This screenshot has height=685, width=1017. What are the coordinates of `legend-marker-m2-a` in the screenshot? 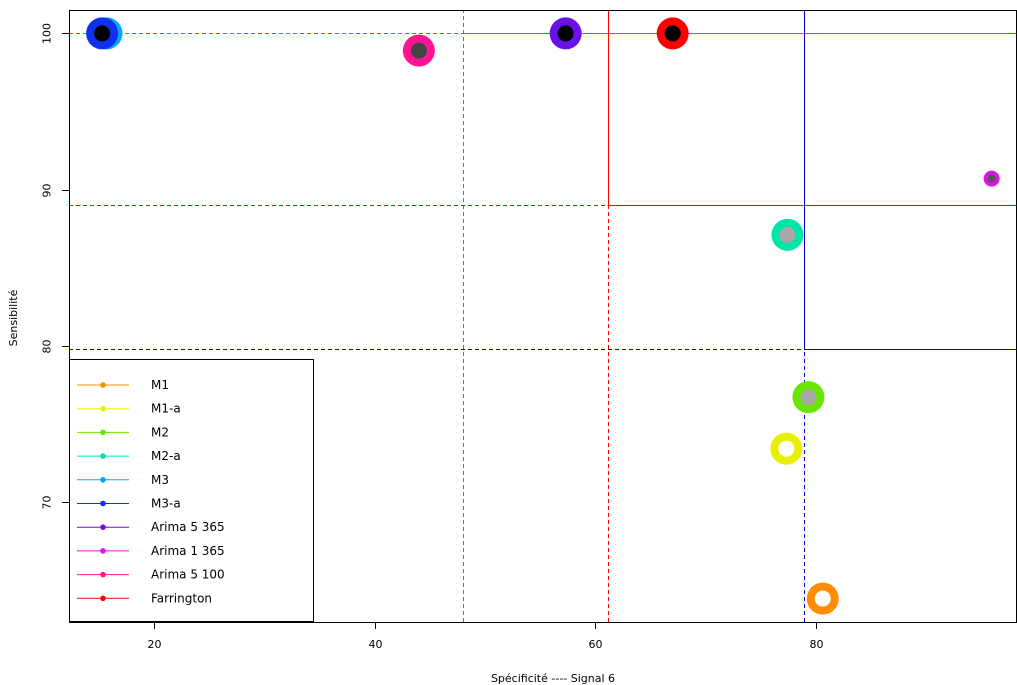 It's located at (103, 456).